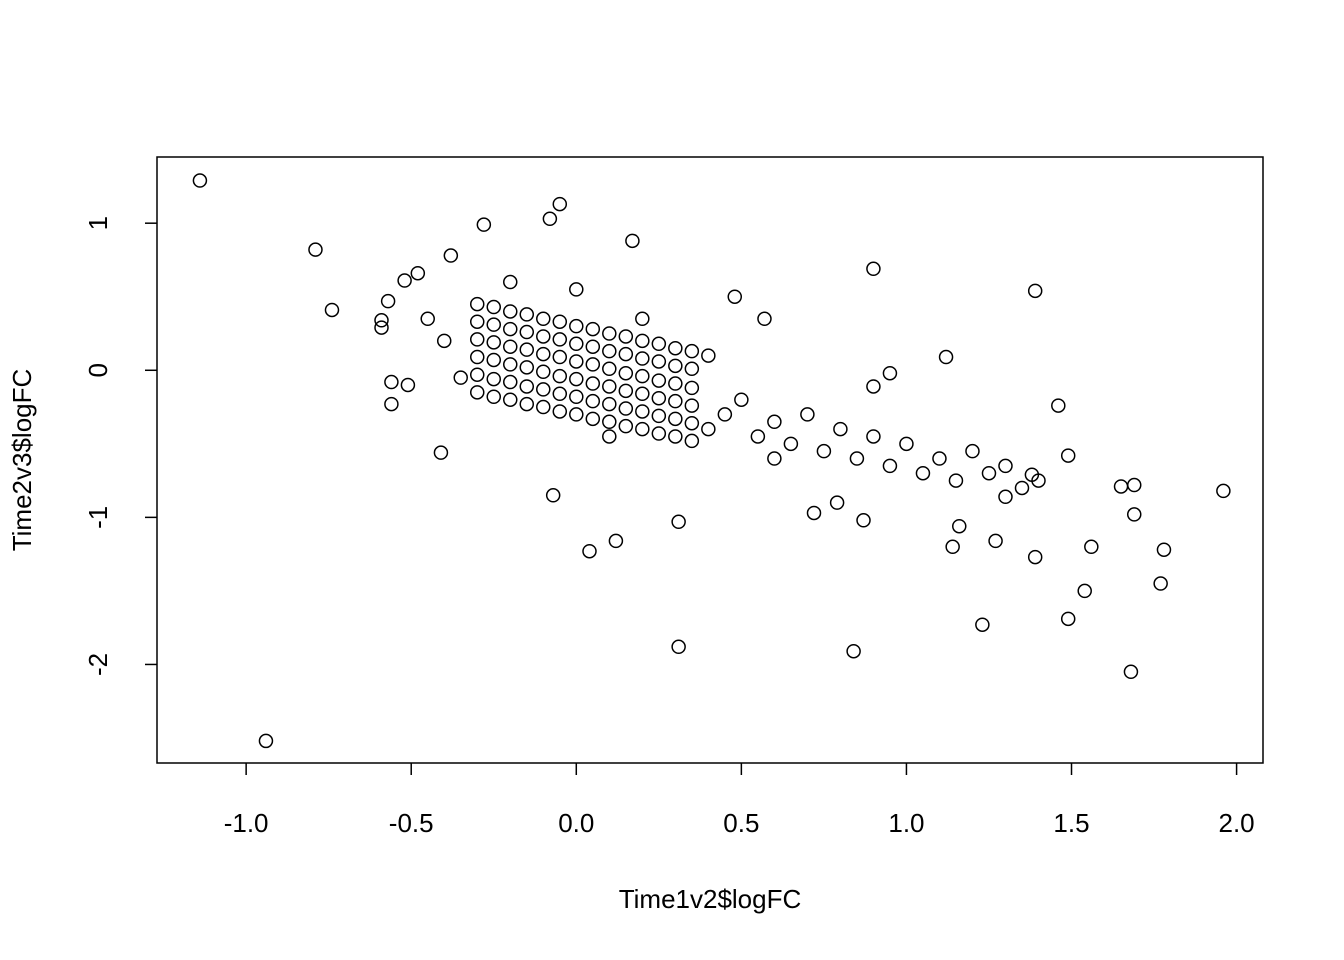 The width and height of the screenshot is (1344, 960). What do you see at coordinates (906, 823) in the screenshot?
I see `x-tick-label: 1.0` at bounding box center [906, 823].